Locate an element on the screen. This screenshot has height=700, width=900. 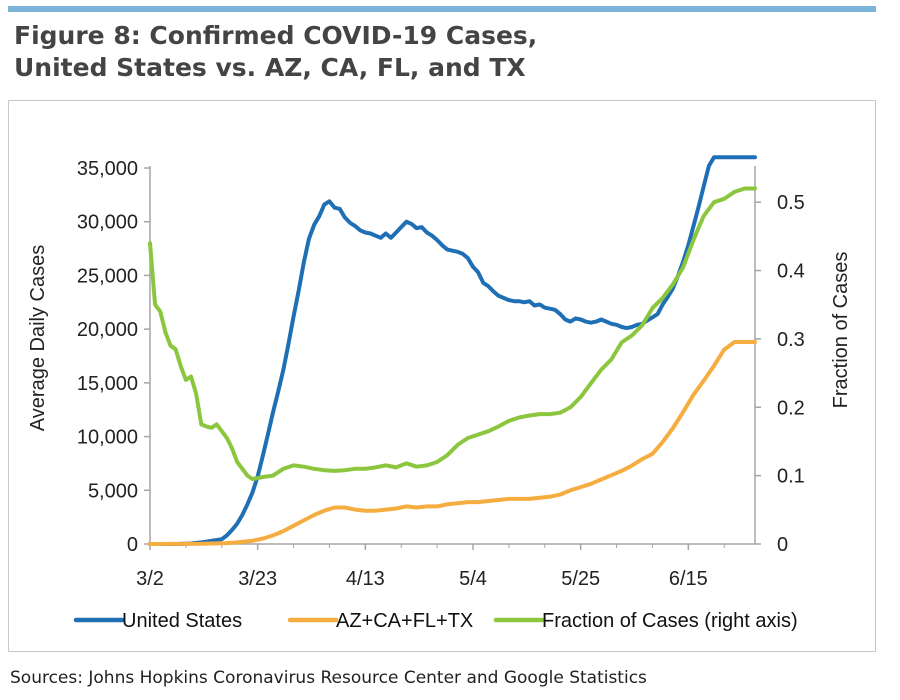
x-tick-label: 5/25 is located at coordinates (580, 579).